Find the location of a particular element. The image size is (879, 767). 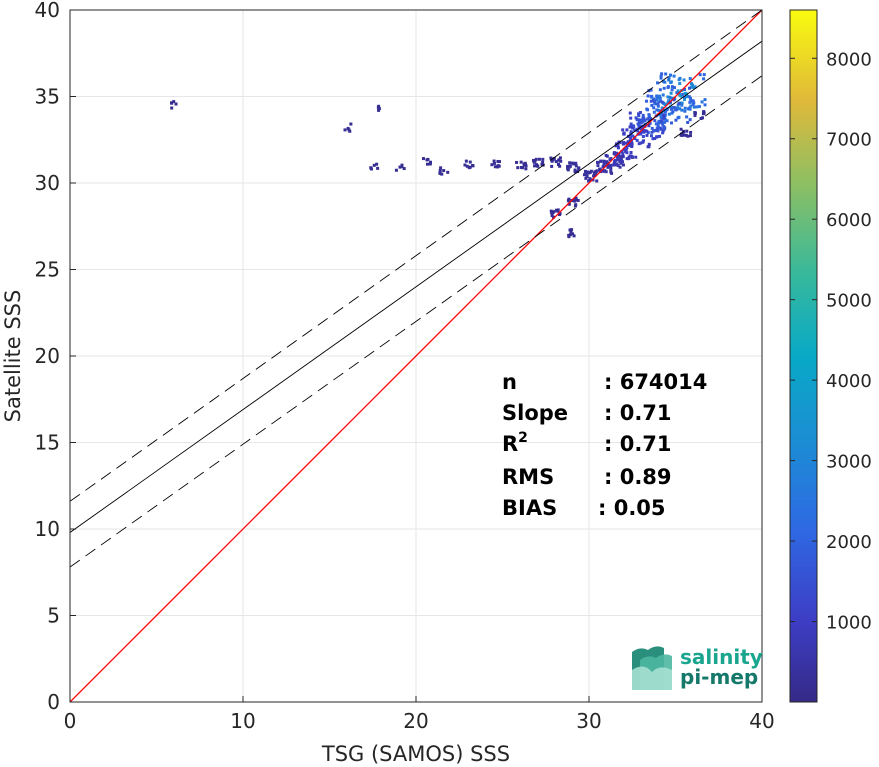

y-tick-label: 5 is located at coordinates (53, 616).